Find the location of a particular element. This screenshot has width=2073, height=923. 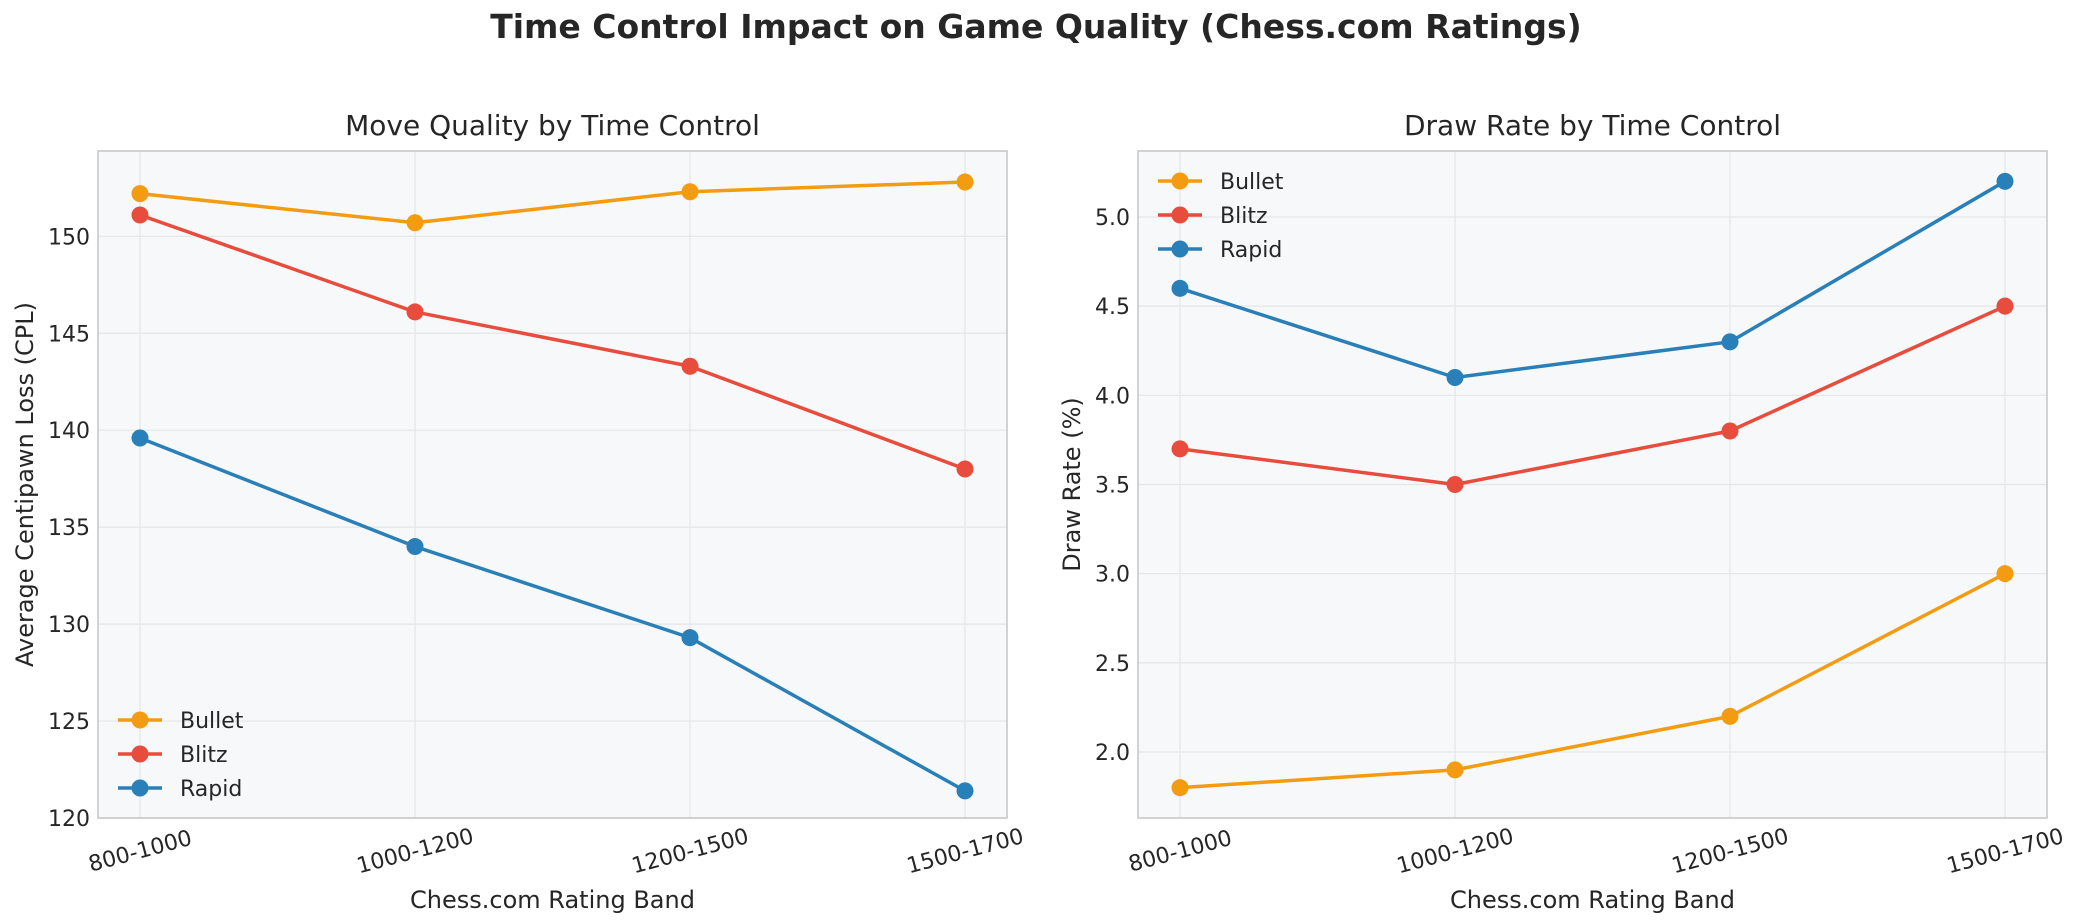

y-tick-label: 150 is located at coordinates (69, 237).